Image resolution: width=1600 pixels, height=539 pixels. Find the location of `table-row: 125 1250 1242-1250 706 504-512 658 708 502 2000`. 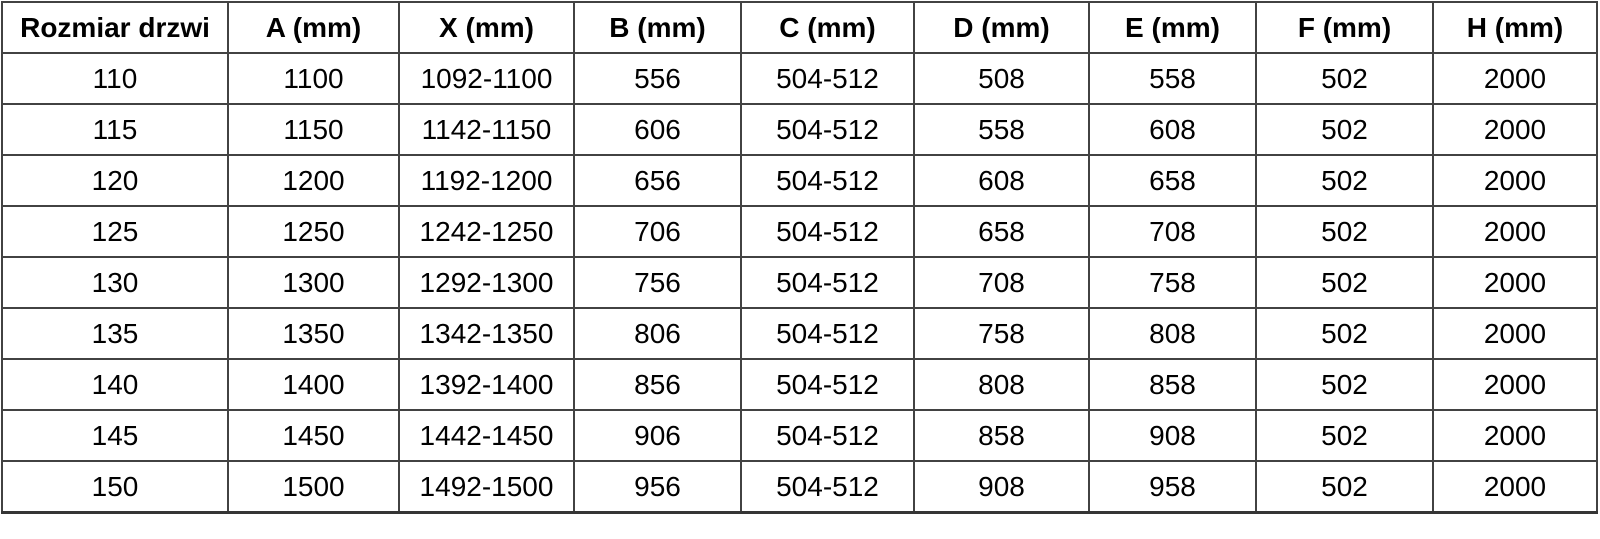

table-row: 125 1250 1242-1250 706 504-512 658 708 502 2000 is located at coordinates (799, 231).